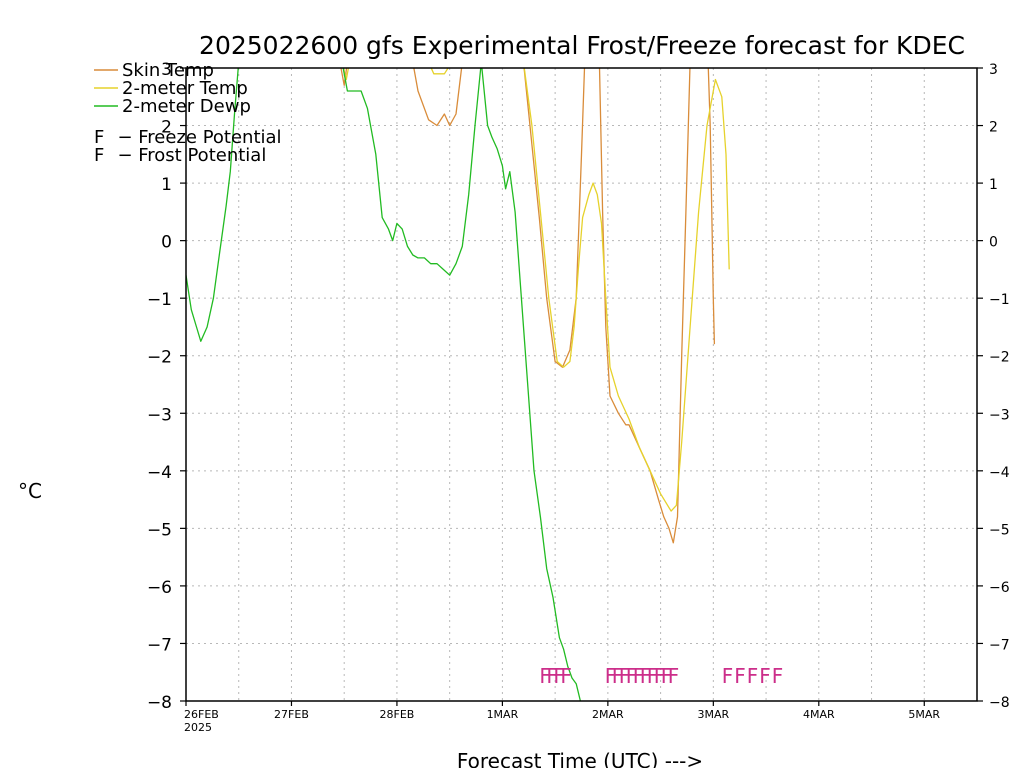 The width and height of the screenshot is (1024, 768). Describe the element at coordinates (993, 185) in the screenshot. I see `y-tick-label-right: 1` at that location.